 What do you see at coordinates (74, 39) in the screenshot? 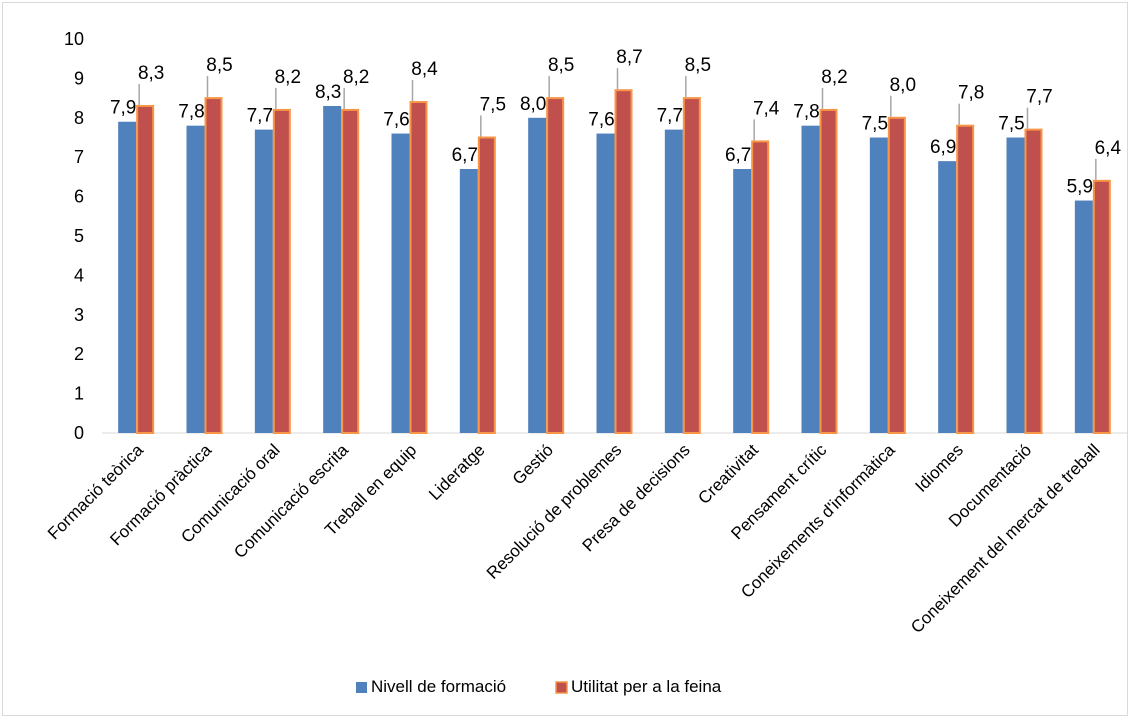
I see `y-tick-label: 10` at bounding box center [74, 39].